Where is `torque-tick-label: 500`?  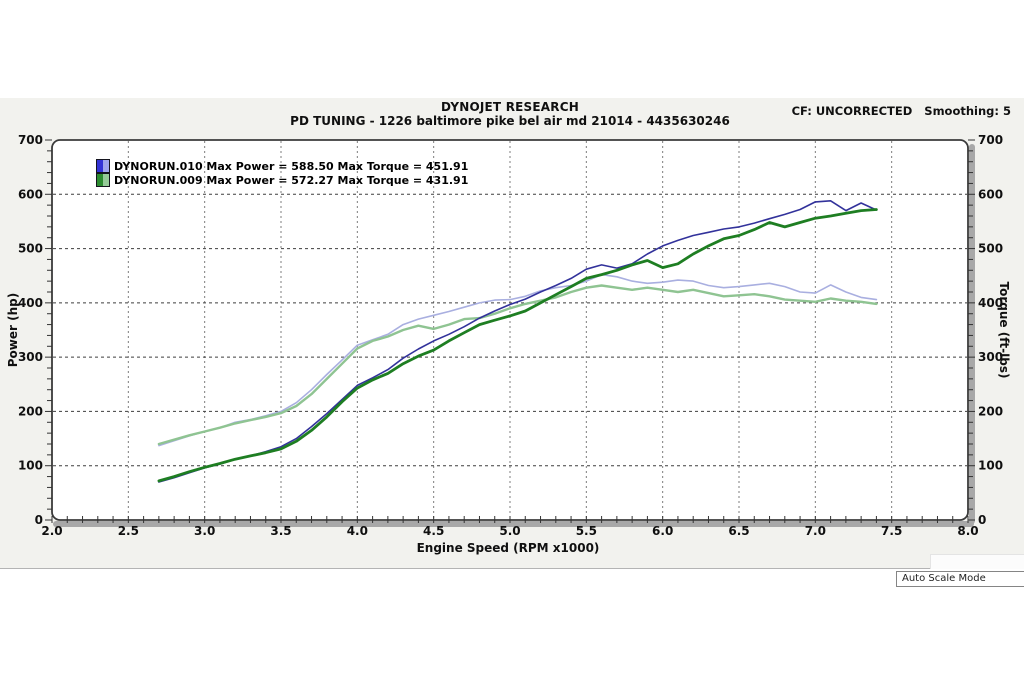 torque-tick-label: 500 is located at coordinates (990, 249).